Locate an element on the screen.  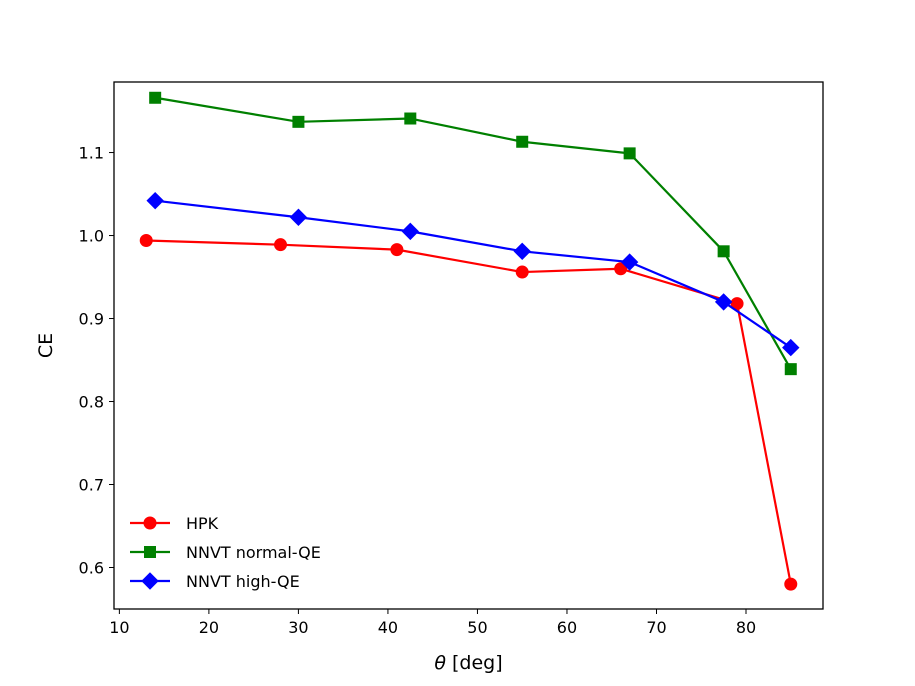
legend-item: NNVT high-QE is located at coordinates (215, 581).